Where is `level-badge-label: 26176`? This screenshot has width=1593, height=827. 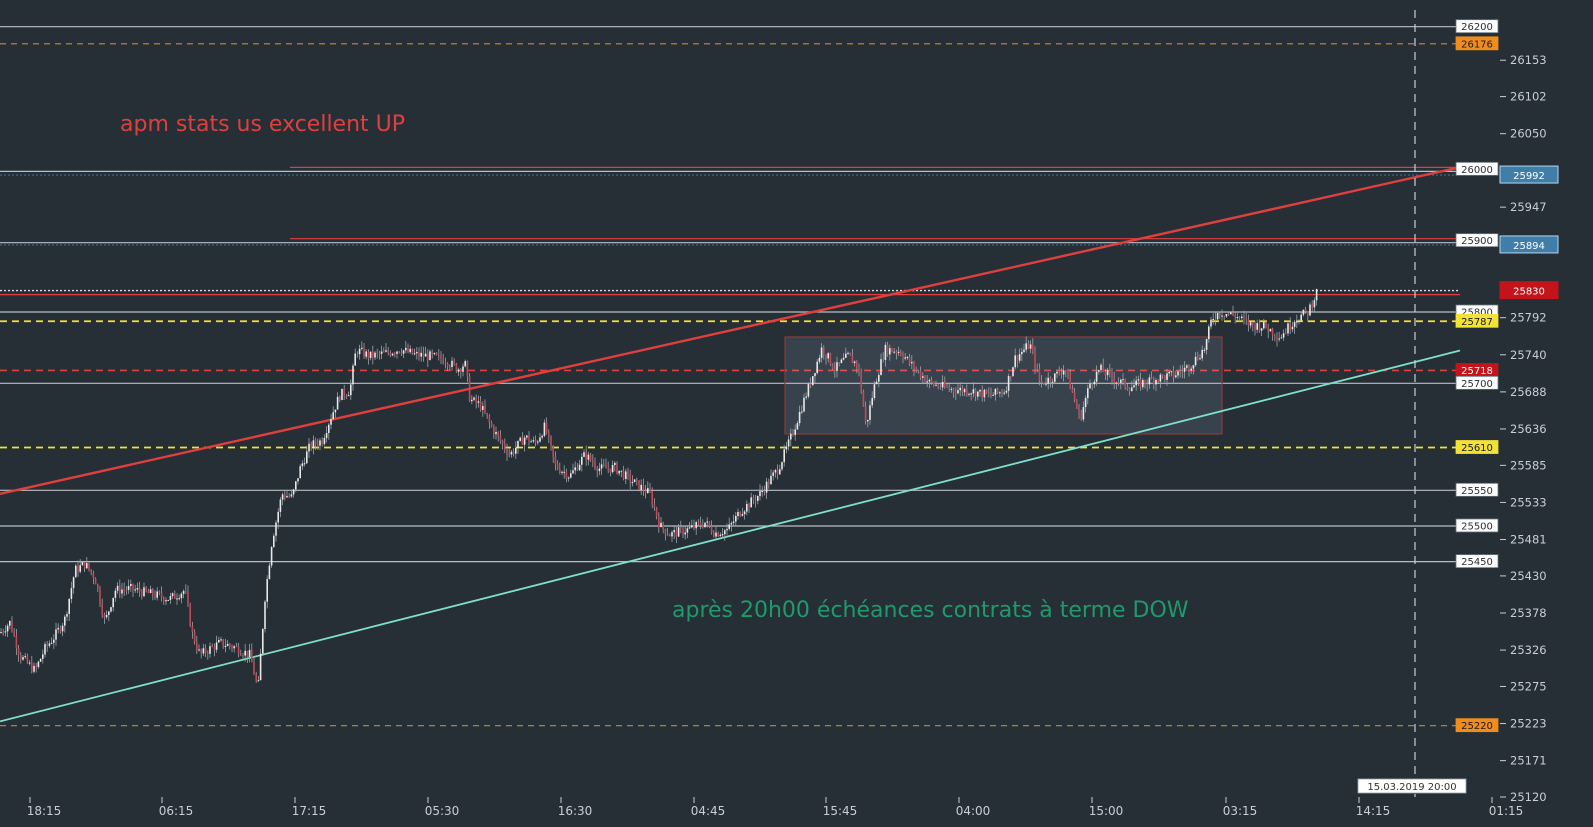
level-badge-label: 26176 is located at coordinates (1477, 44).